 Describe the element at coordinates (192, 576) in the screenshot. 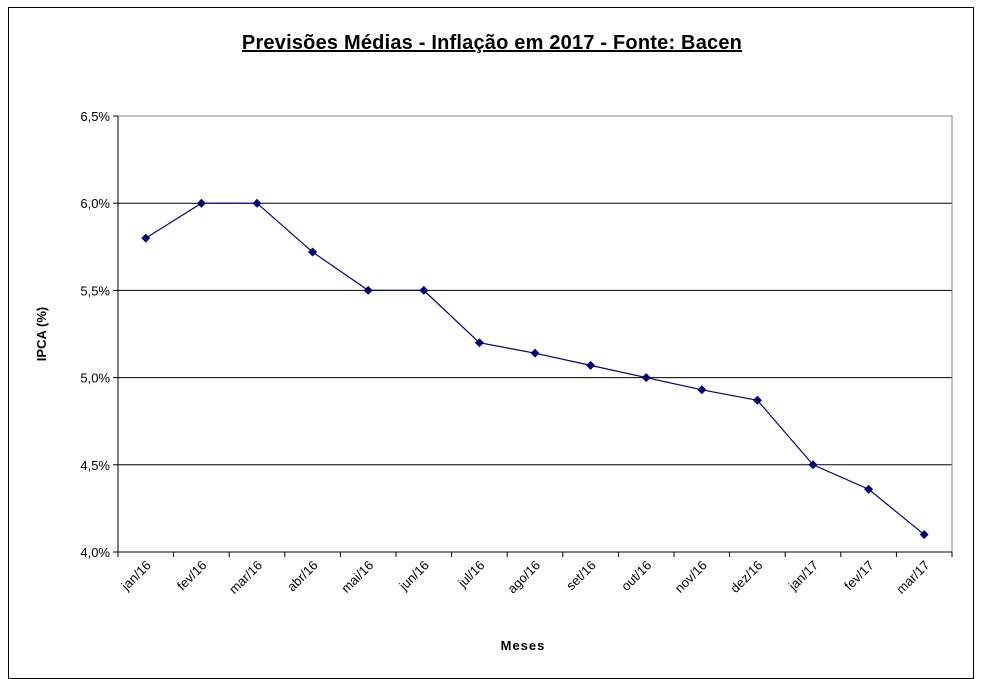

I see `x-tick-label: fev/16` at that location.